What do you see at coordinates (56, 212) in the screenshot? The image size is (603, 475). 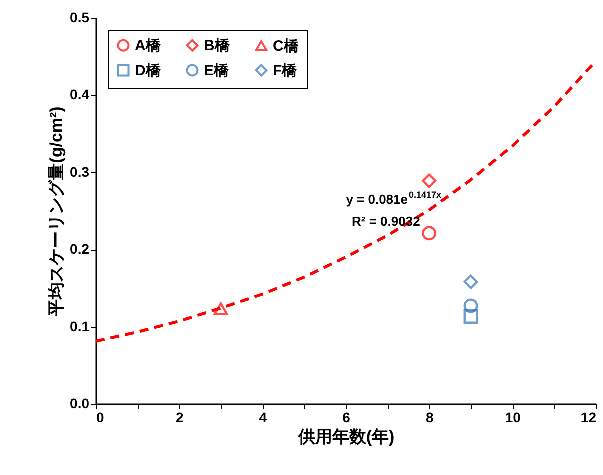 I see `y-axis-title: 平均スケーリング量(g/cm²)` at bounding box center [56, 212].